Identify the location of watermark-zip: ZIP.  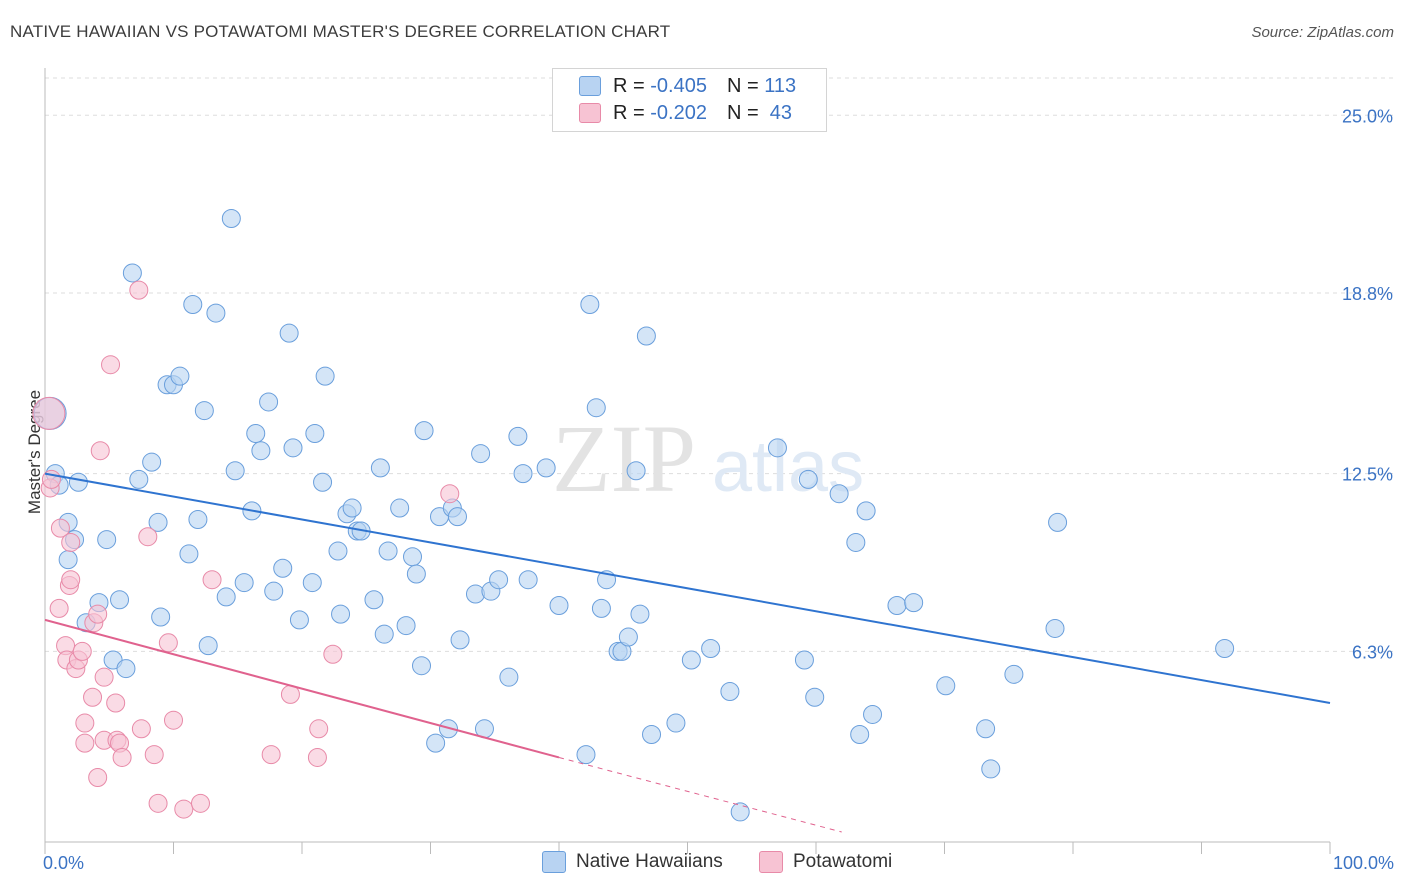
(624, 458).